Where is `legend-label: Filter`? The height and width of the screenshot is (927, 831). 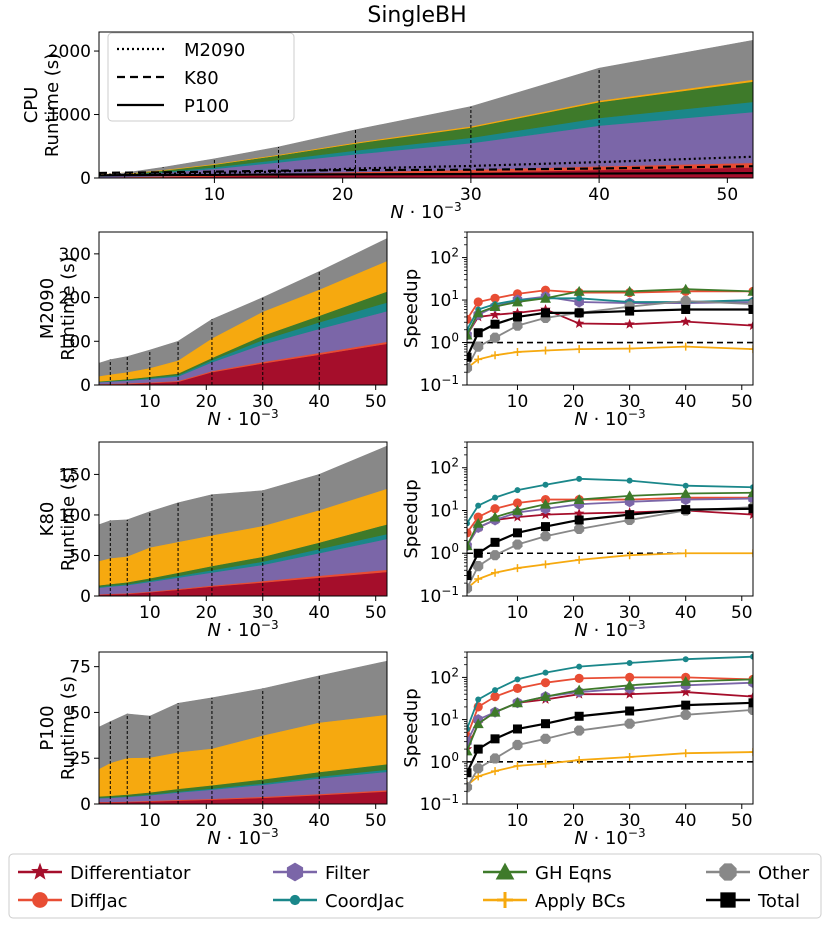 legend-label: Filter is located at coordinates (347, 873).